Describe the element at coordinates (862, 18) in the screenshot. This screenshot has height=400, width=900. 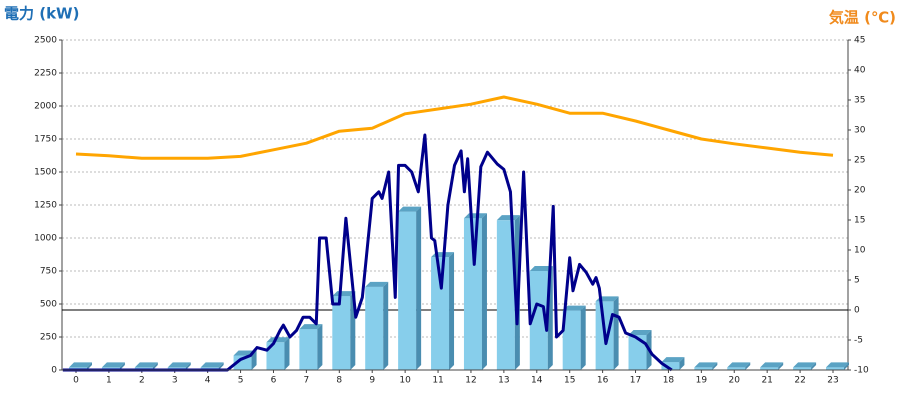
I see `y2-axis-title: 気温 (℃)` at that location.